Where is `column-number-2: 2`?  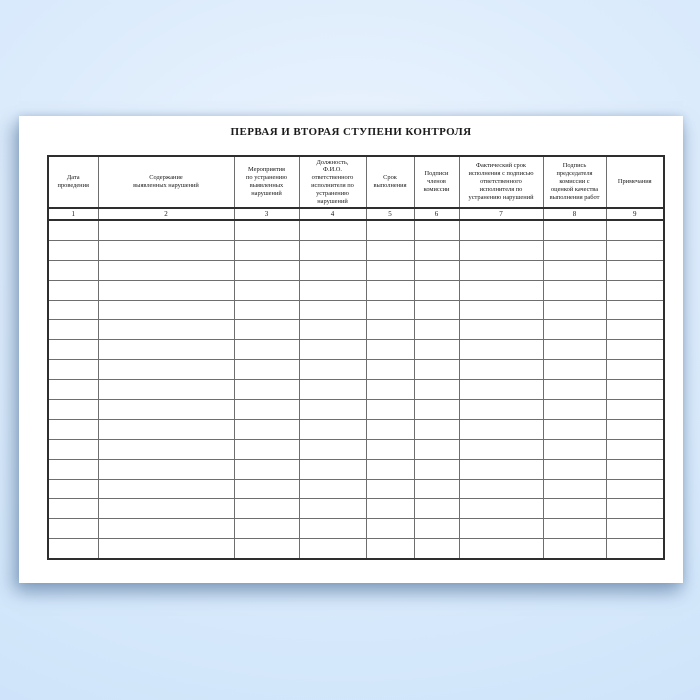 column-number-2: 2 is located at coordinates (166, 214).